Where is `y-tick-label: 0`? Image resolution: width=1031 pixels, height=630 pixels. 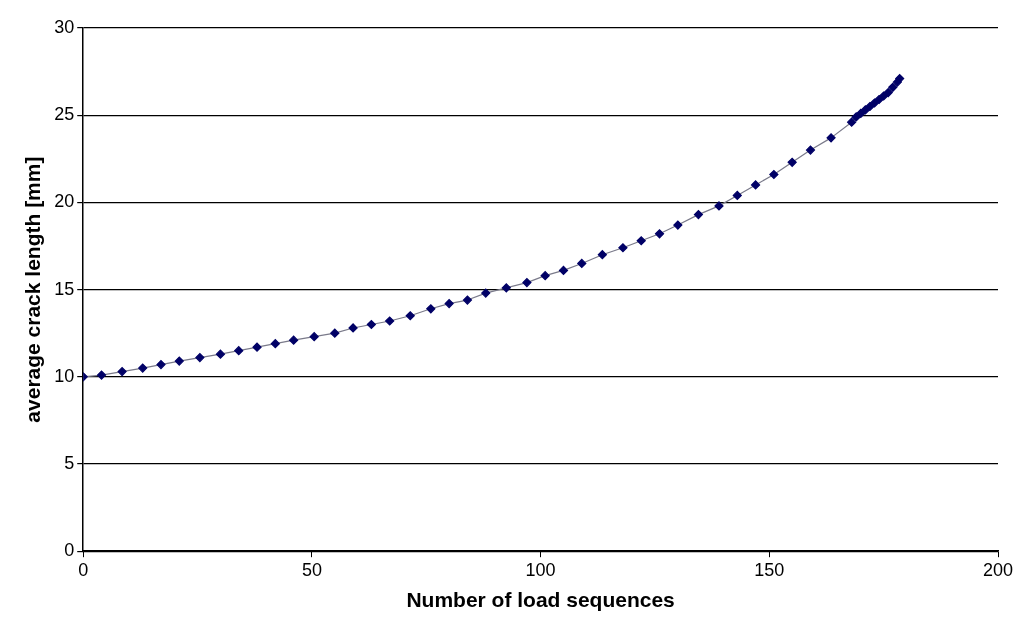
y-tick-label: 0 is located at coordinates (69, 550).